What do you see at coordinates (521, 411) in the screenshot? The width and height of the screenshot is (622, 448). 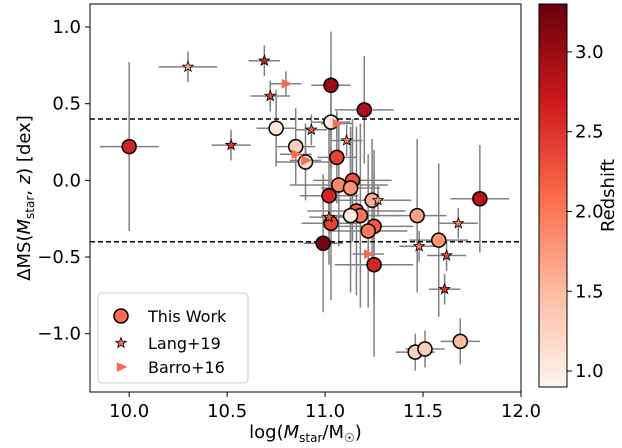 I see `x-tick-label: 12.0` at bounding box center [521, 411].